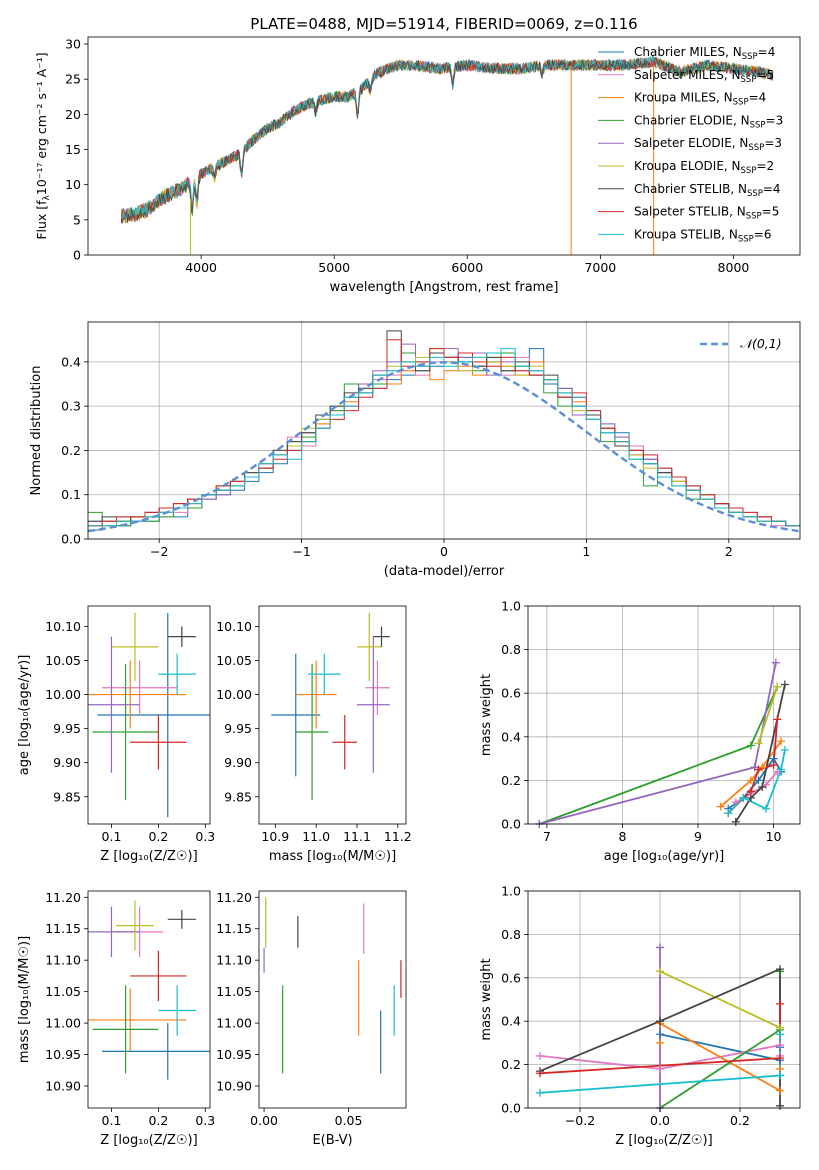 The height and width of the screenshot is (1170, 819). I want to click on spectrum-line, so click(447, 140).